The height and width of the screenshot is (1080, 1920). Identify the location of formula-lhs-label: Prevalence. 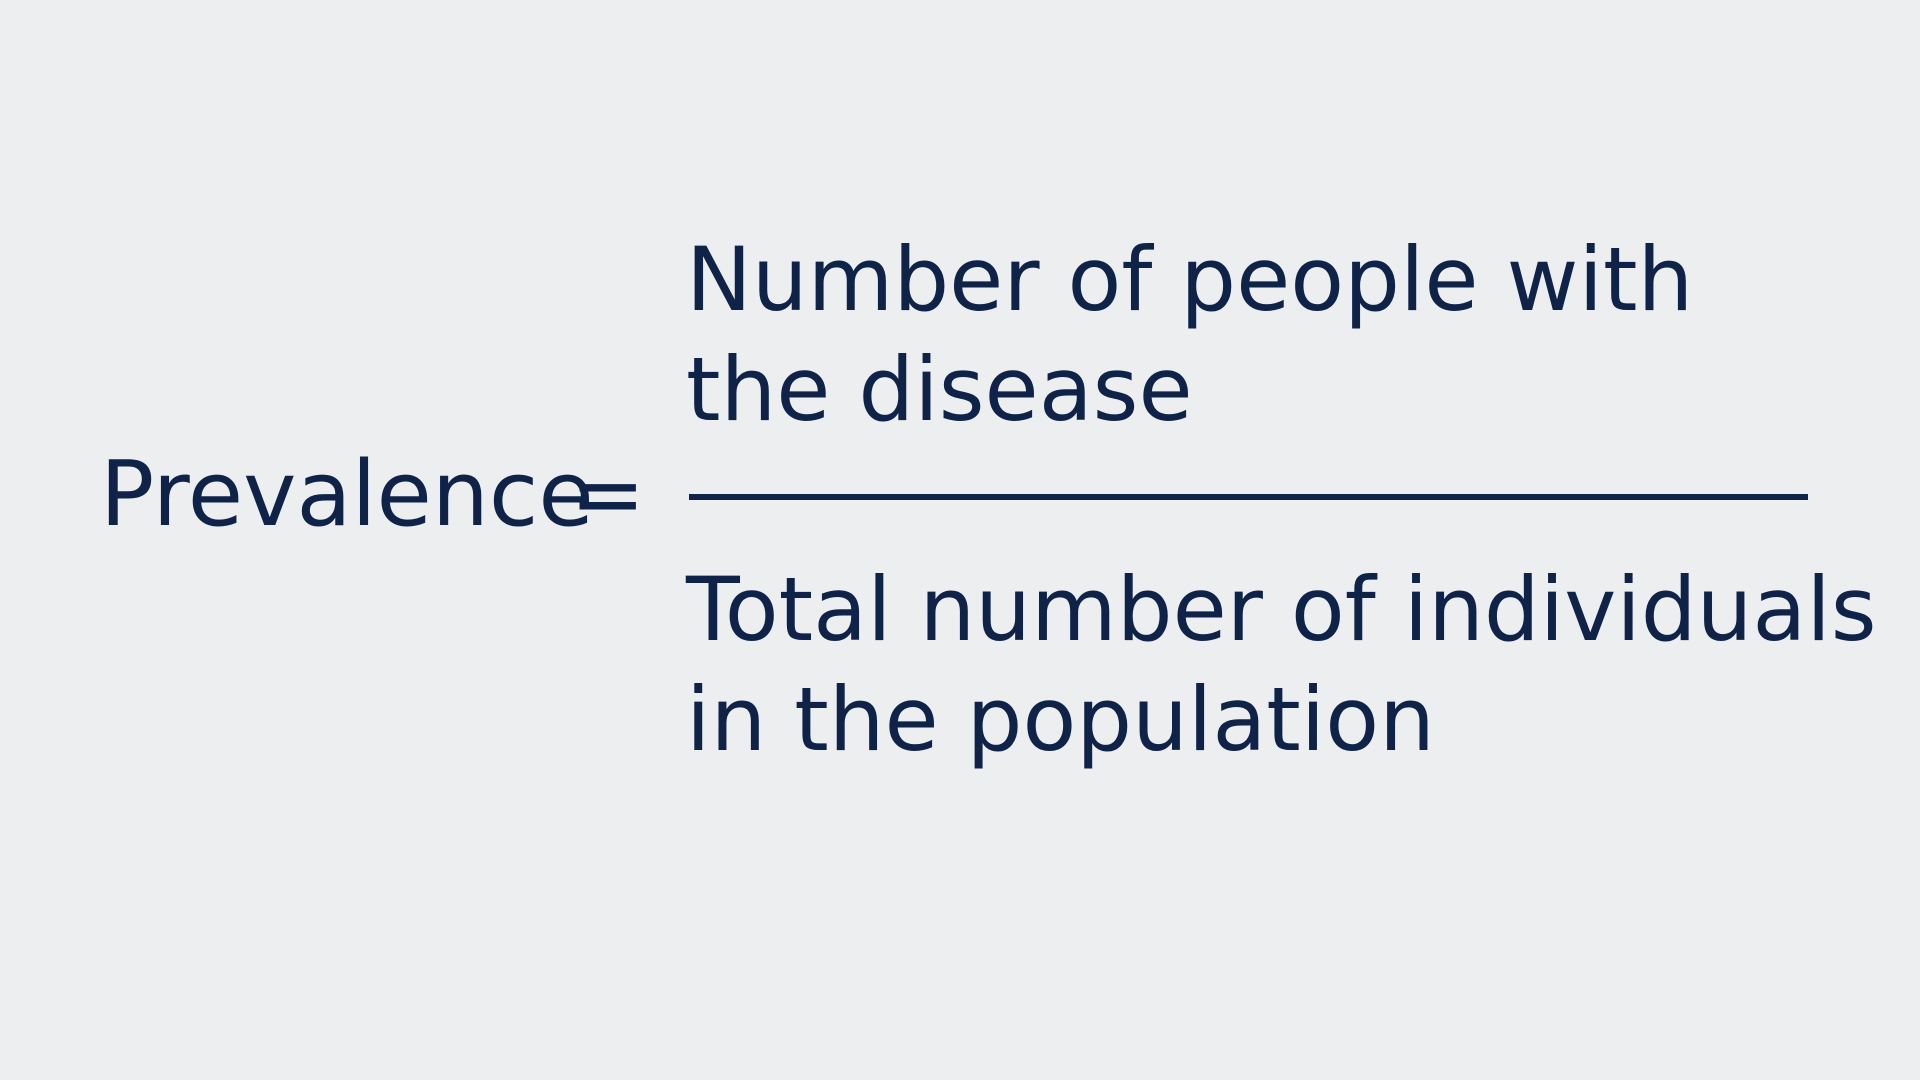
(347, 494).